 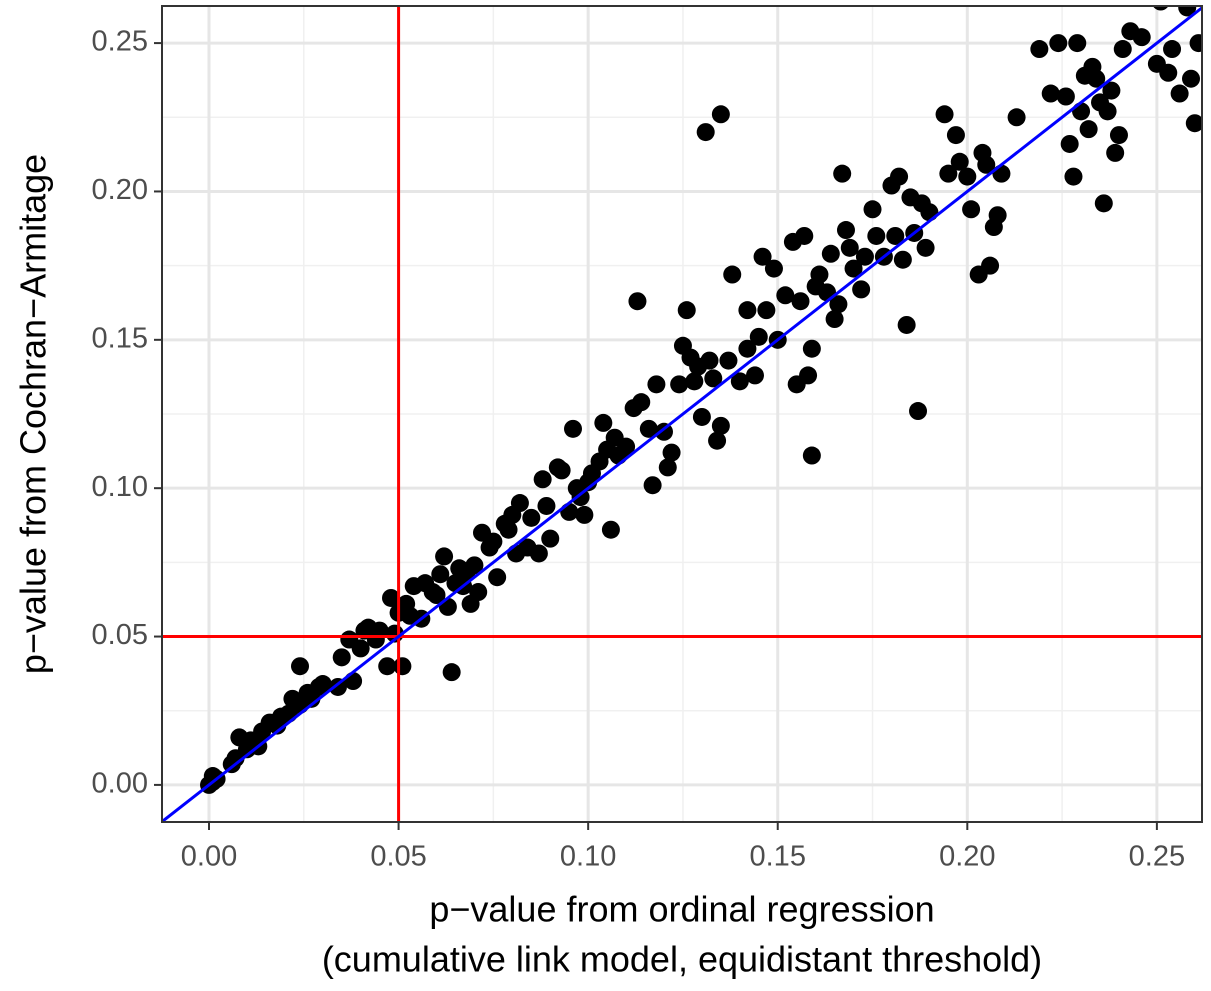 I want to click on y-tick-label: 0.10, so click(x=120, y=487).